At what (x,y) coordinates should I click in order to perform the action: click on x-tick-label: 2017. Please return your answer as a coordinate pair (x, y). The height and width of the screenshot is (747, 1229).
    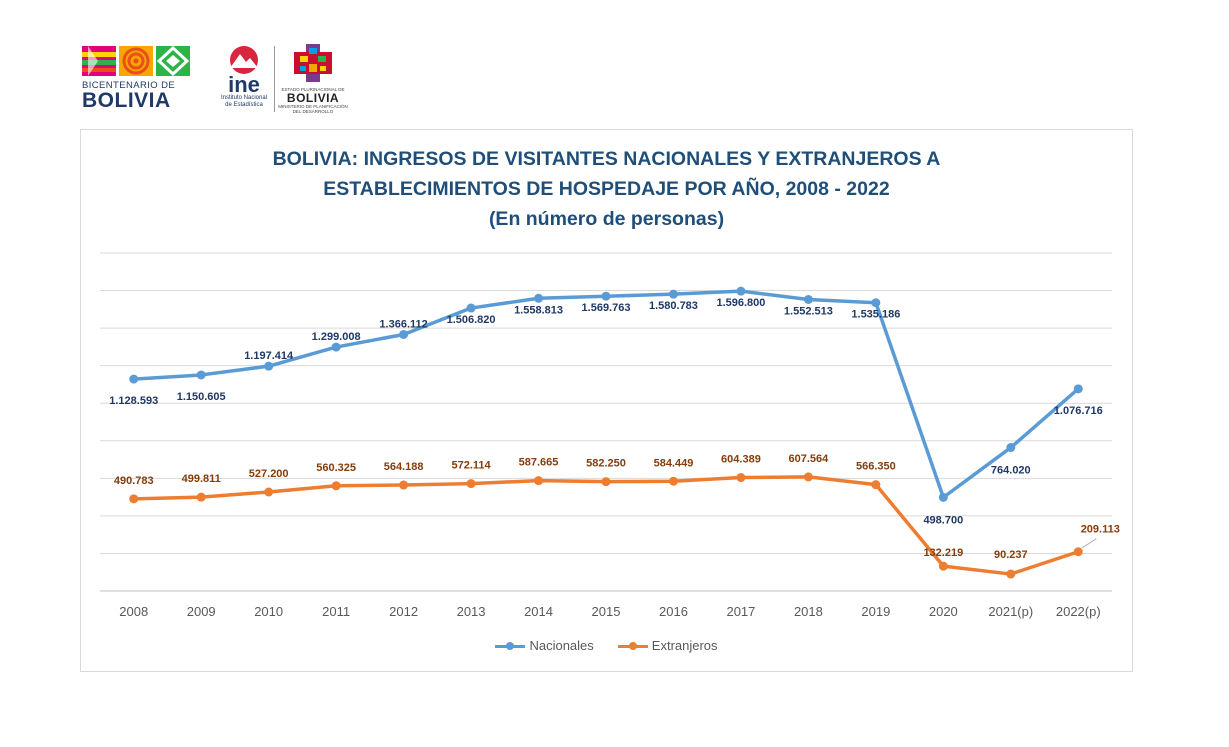
    Looking at the image, I should click on (740, 611).